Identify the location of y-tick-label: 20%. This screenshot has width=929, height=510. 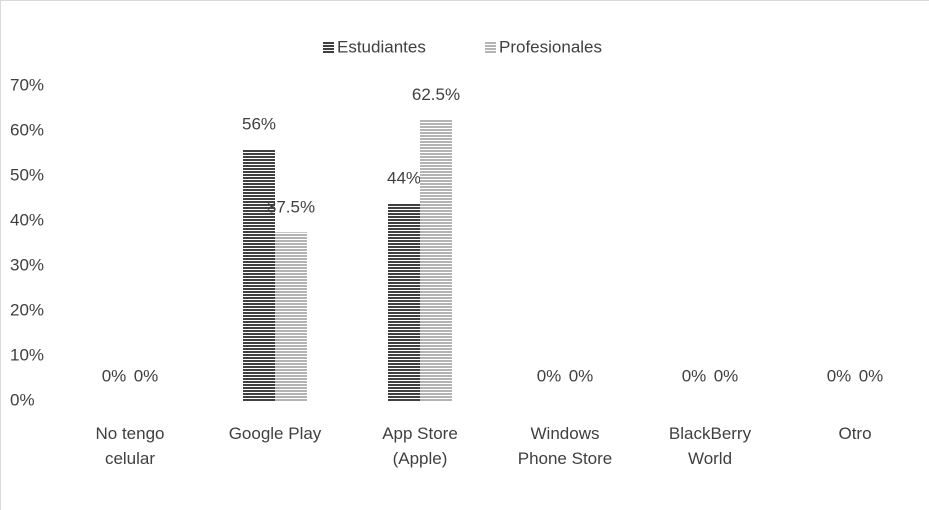
(27, 309).